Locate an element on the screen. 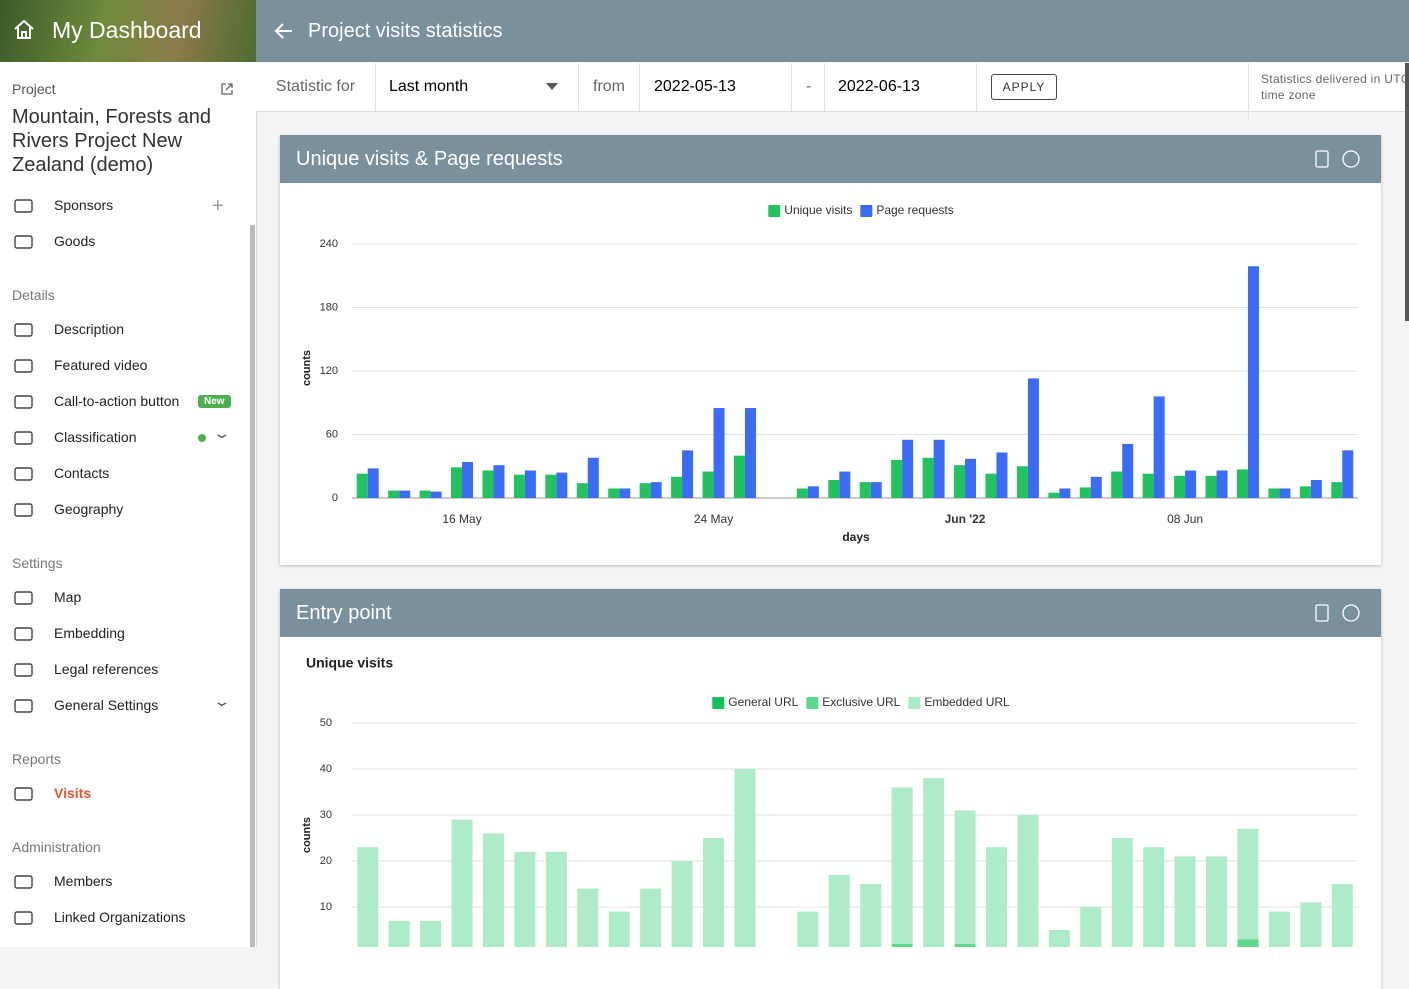 The image size is (1409, 989). from-date: 2022-05-13 is located at coordinates (716, 87).